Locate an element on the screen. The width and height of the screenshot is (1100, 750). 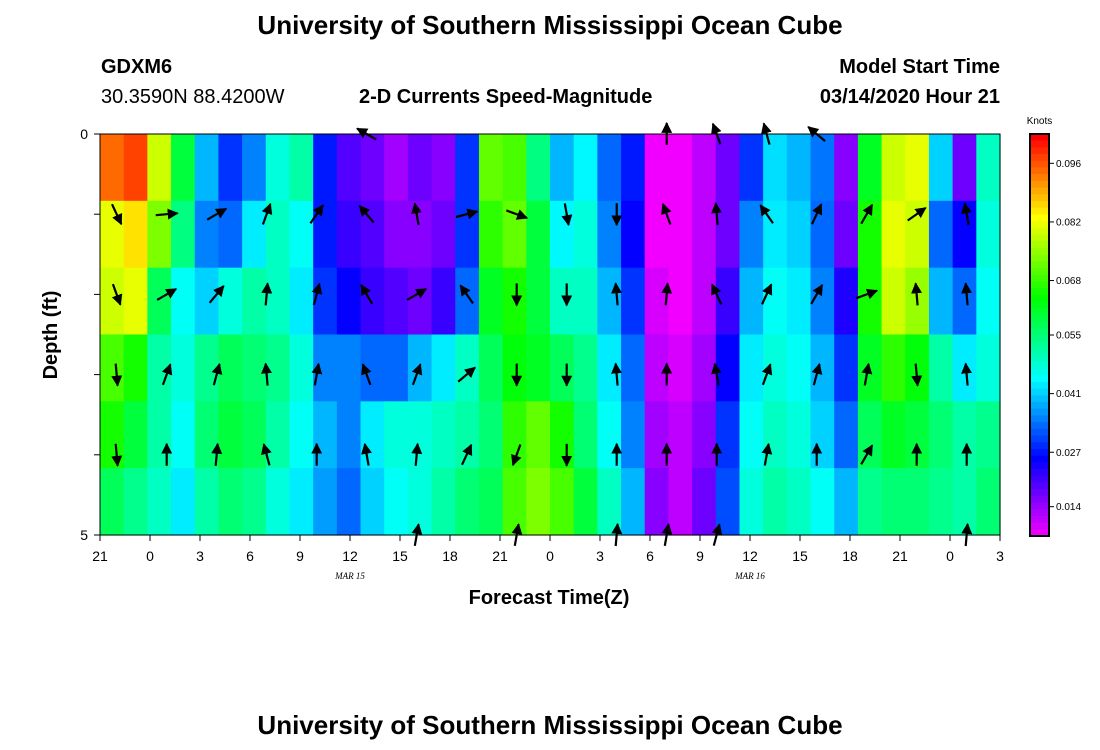
x-tick-label: 0 is located at coordinates (950, 556).